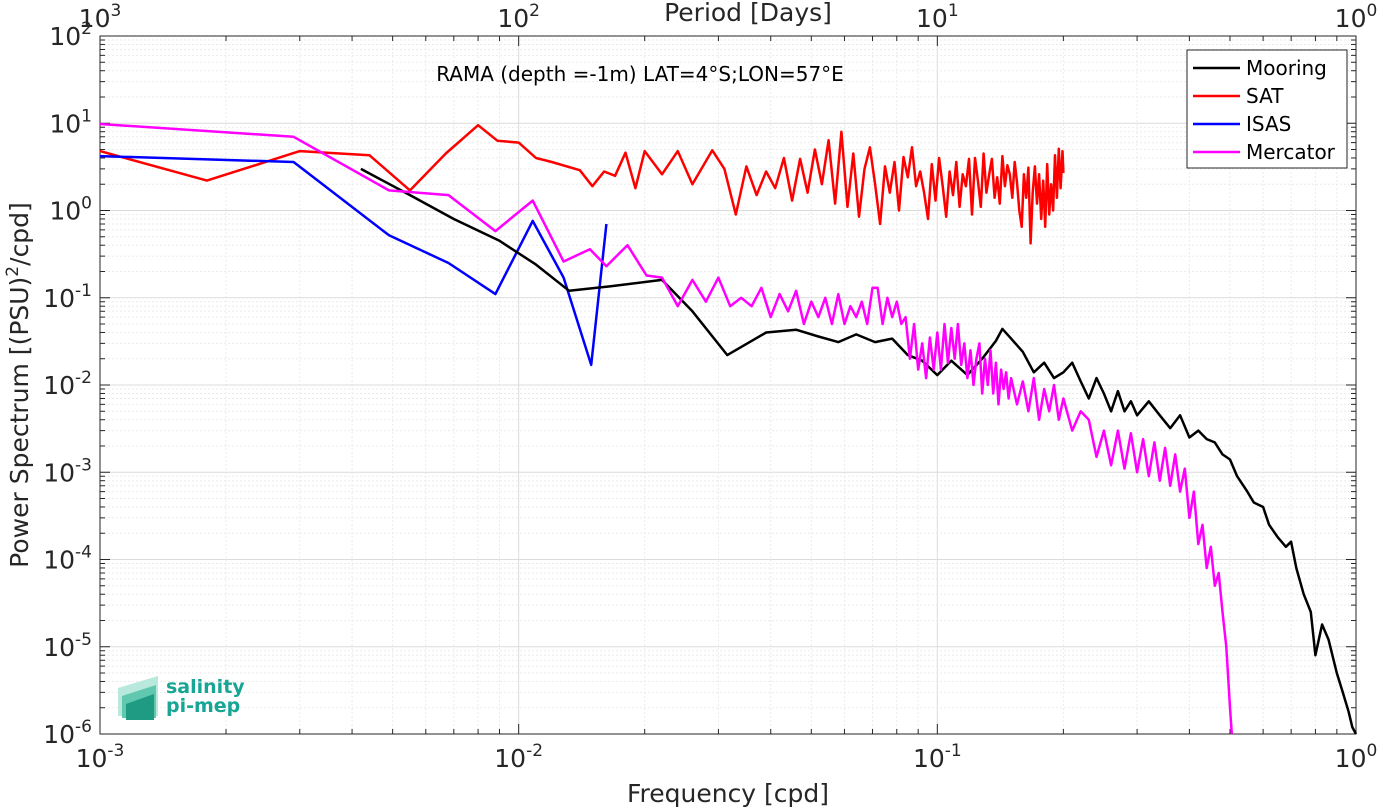  Describe the element at coordinates (748, 13) in the screenshot. I see `top-axis-label: Period [Days]` at that location.